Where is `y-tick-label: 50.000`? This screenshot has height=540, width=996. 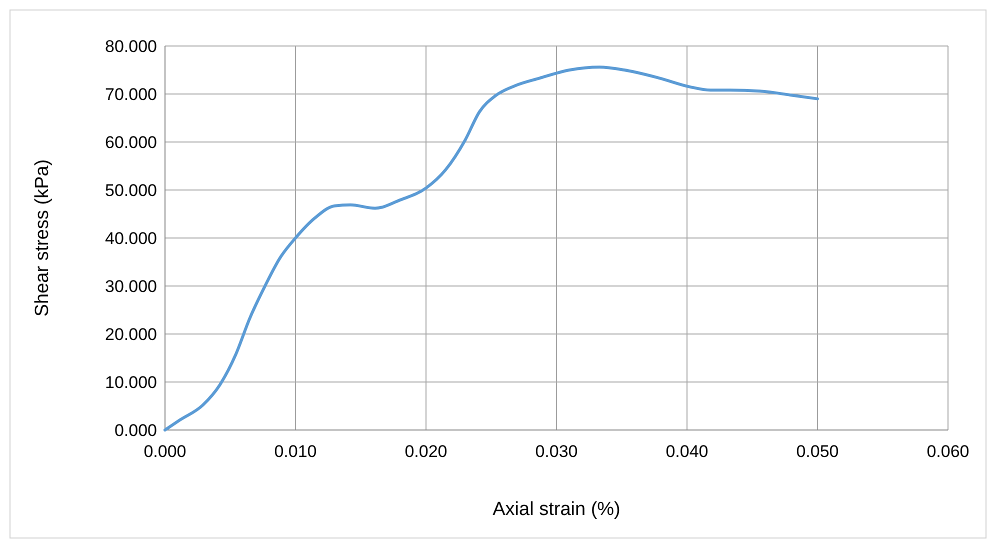
y-tick-label: 50.000 is located at coordinates (131, 190).